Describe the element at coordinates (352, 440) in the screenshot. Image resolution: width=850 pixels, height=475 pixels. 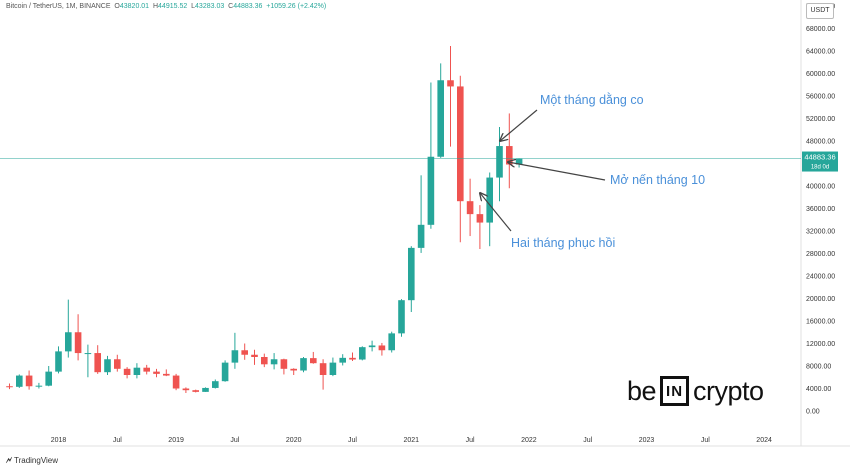
I see `x-tick-label-5: Jul` at that location.